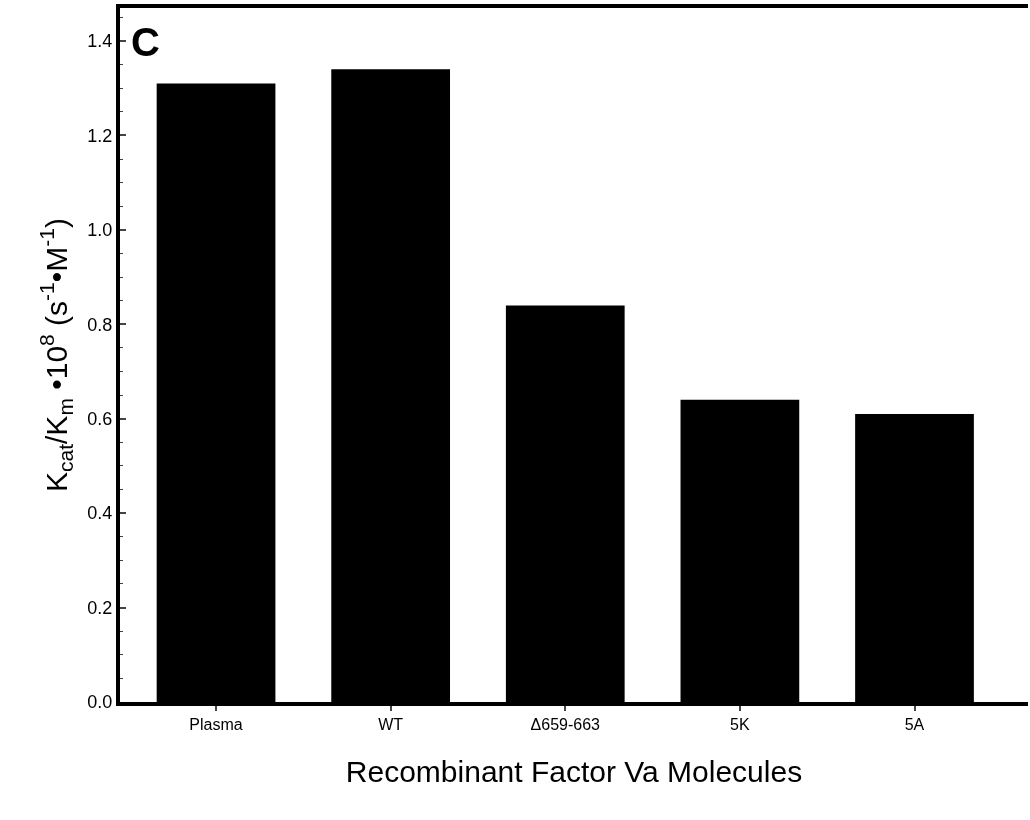  Describe the element at coordinates (740, 725) in the screenshot. I see `x-tick-label: 5K` at that location.